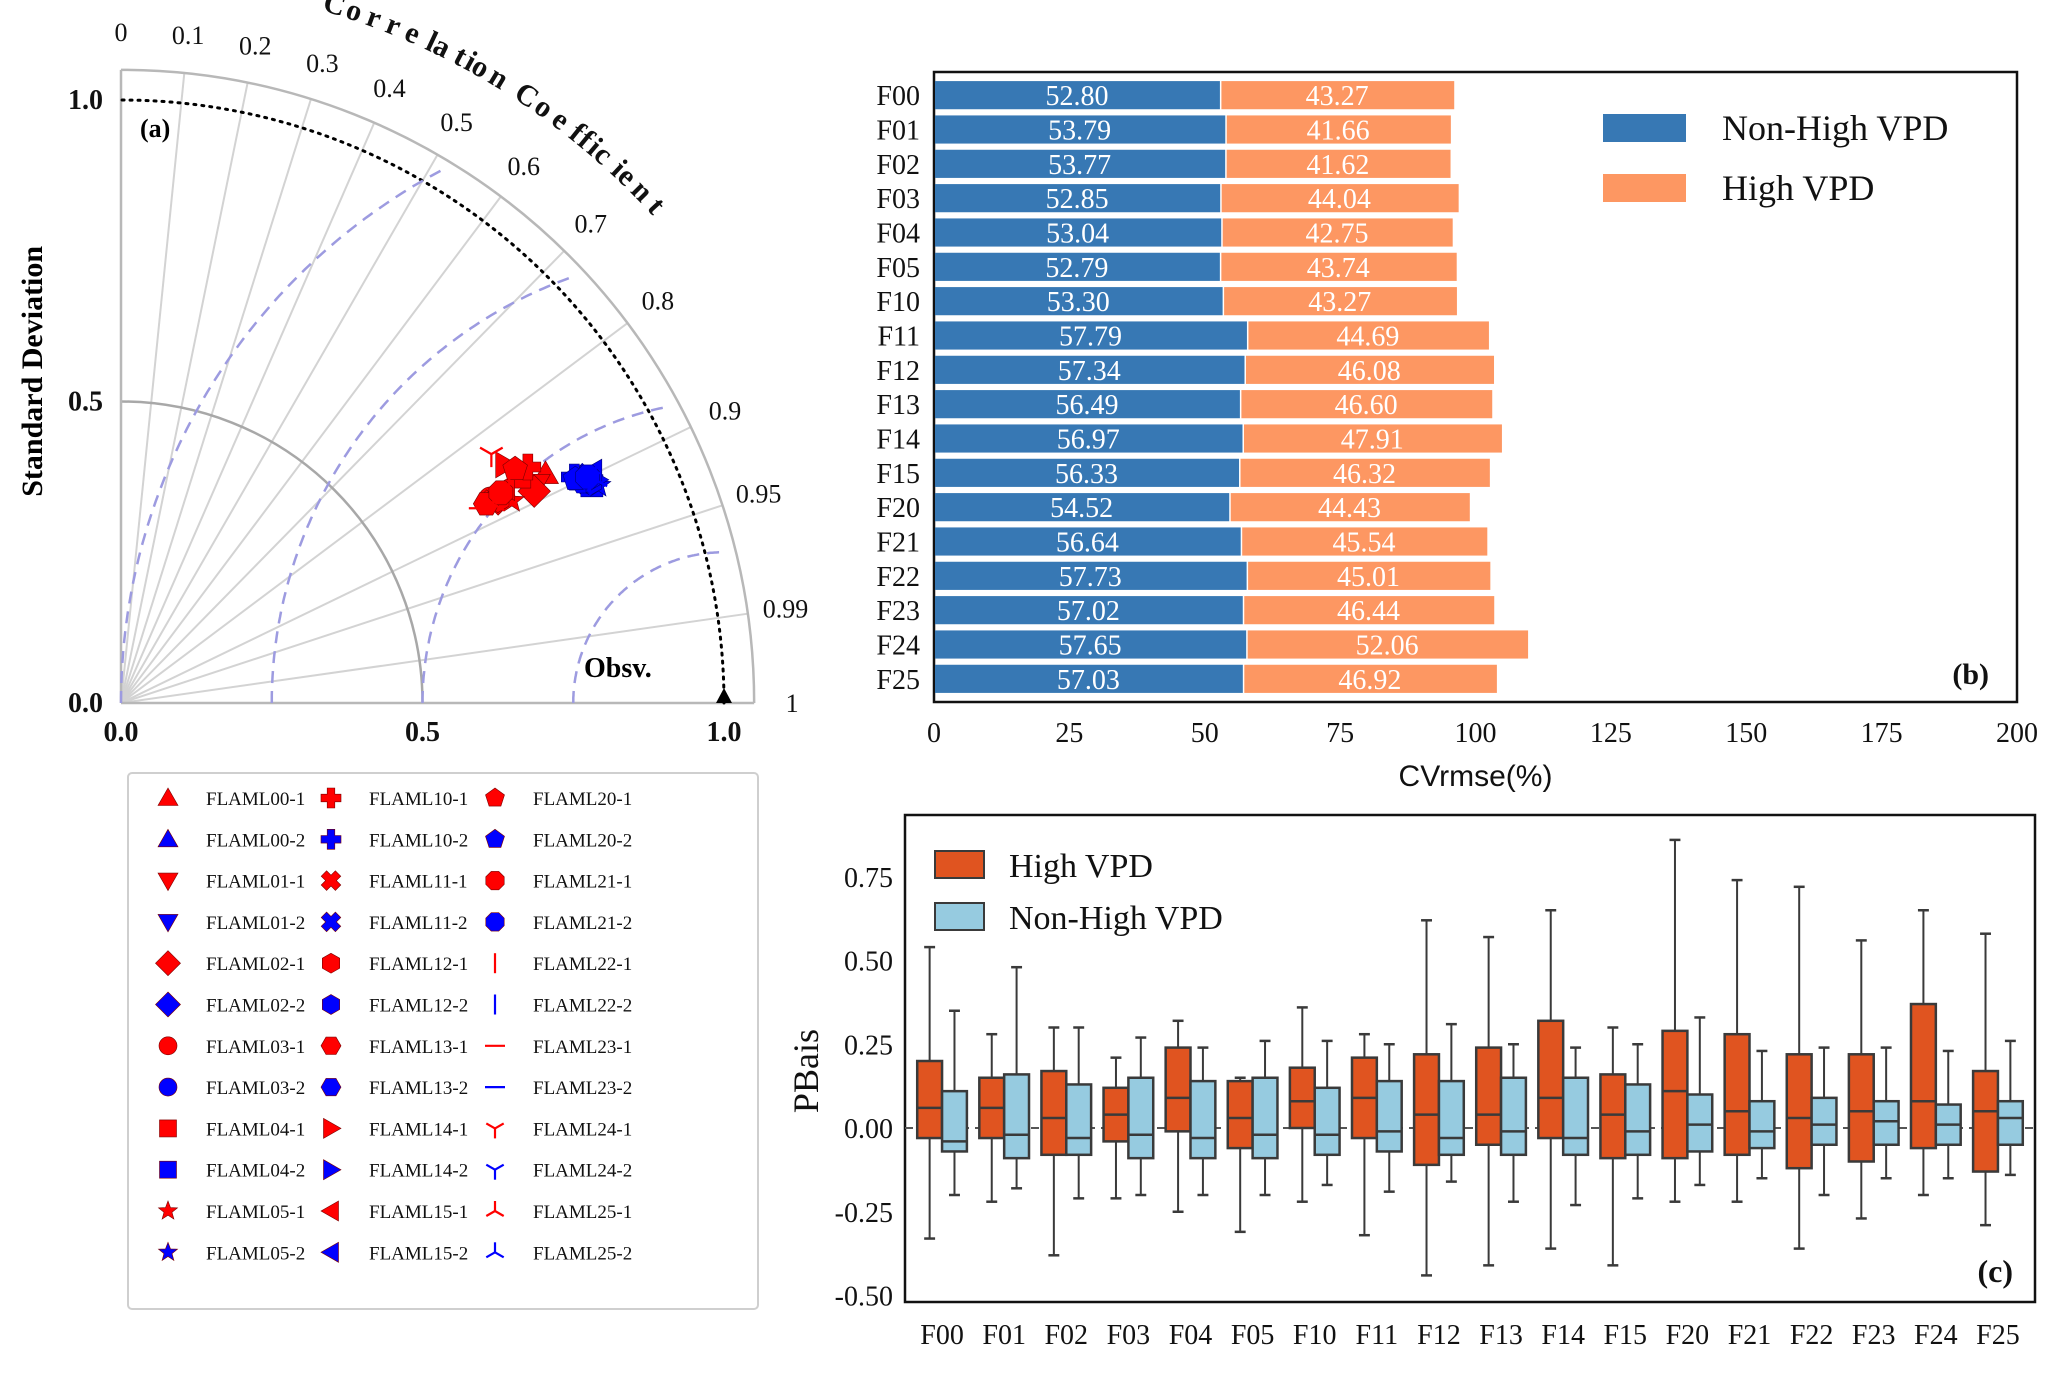  I want to click on y-tick-label: F24, so click(898, 646).